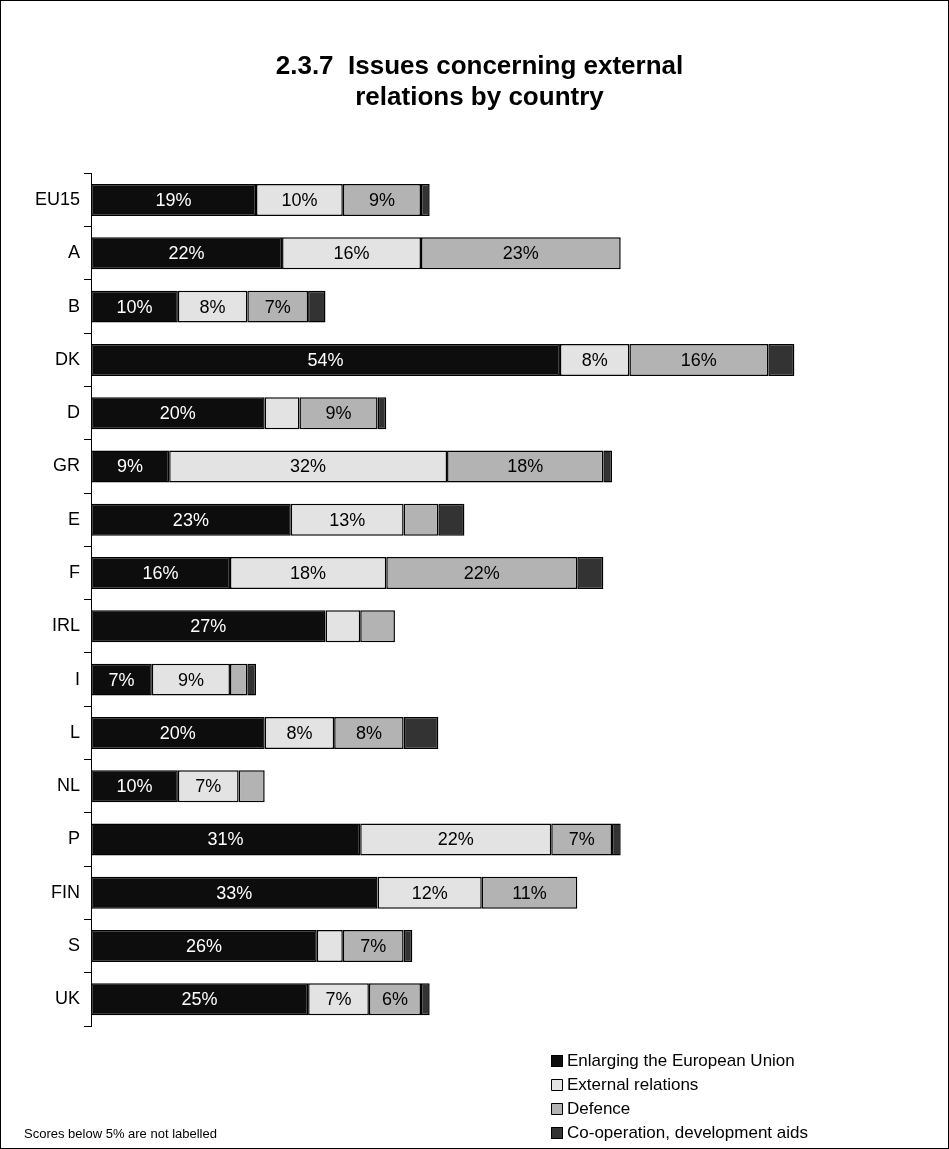 Image resolution: width=949 pixels, height=1149 pixels. Describe the element at coordinates (208, 626) in the screenshot. I see `data-label: 27%` at that location.